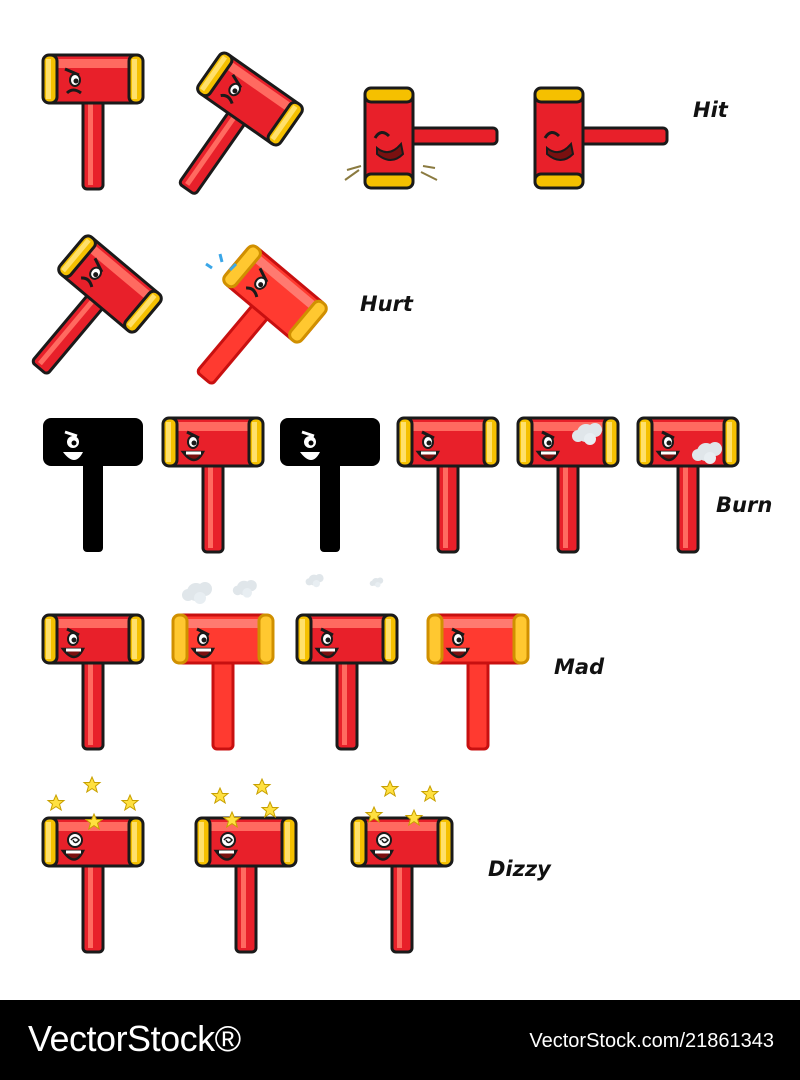 The height and width of the screenshot is (1080, 800). I want to click on sweat-drop-icon, so click(221, 262).